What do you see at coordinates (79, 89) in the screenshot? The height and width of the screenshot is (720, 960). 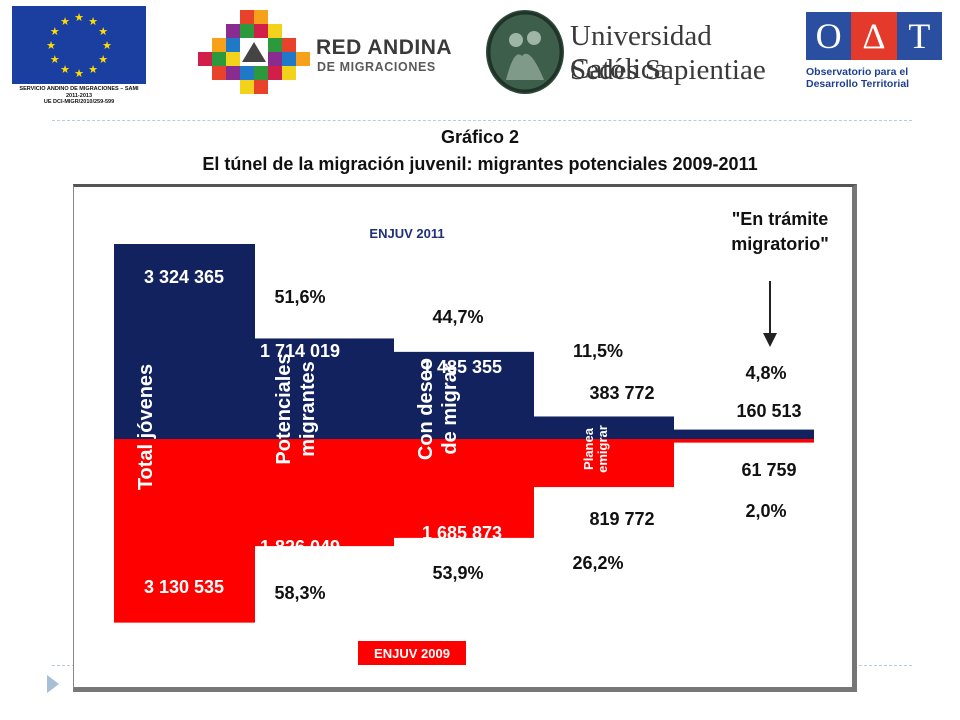 I see `eu-caption-line1: SERVICIO ANDINO DE MIGRACIONES – SAMI` at bounding box center [79, 89].